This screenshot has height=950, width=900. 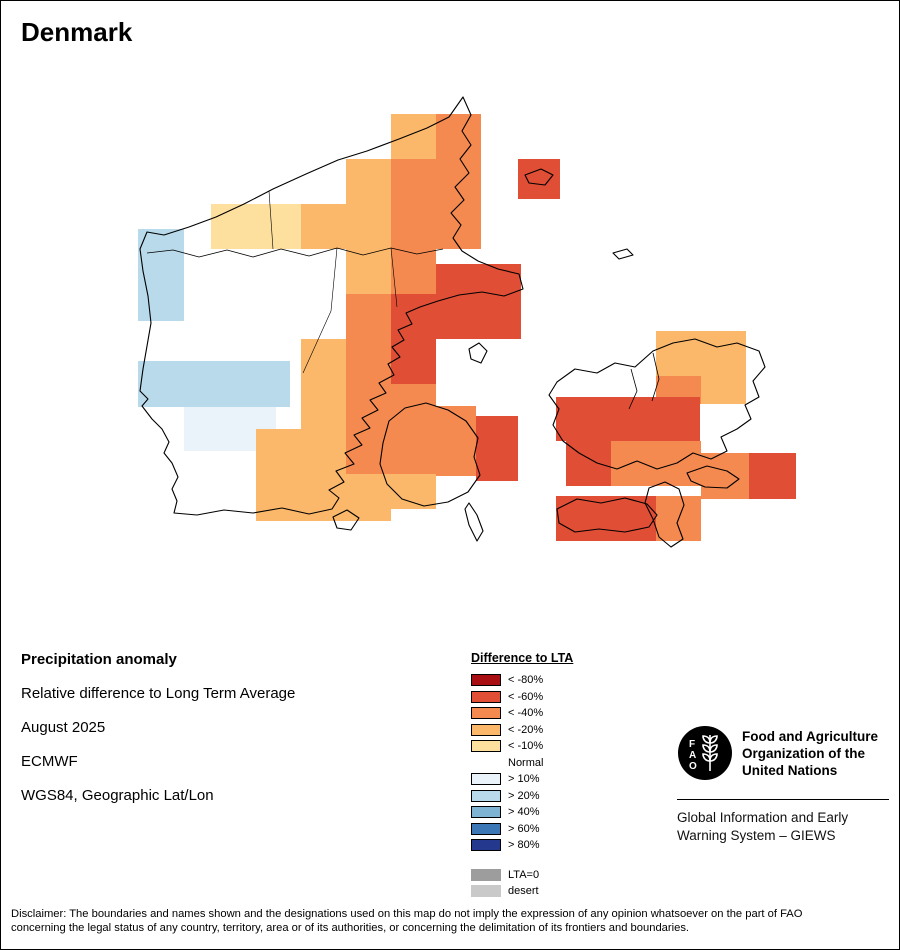 What do you see at coordinates (524, 795) in the screenshot?
I see `legend-label: > 20%` at bounding box center [524, 795].